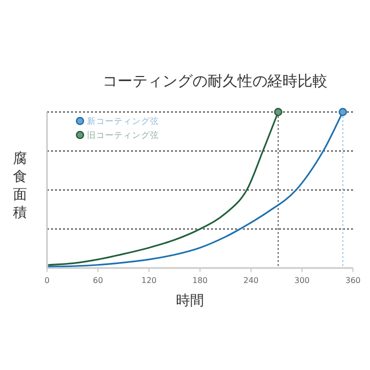 The width and height of the screenshot is (370, 370). What do you see at coordinates (215, 81) in the screenshot?
I see `chart-title: コーティングの耐久性の経時比較` at bounding box center [215, 81].